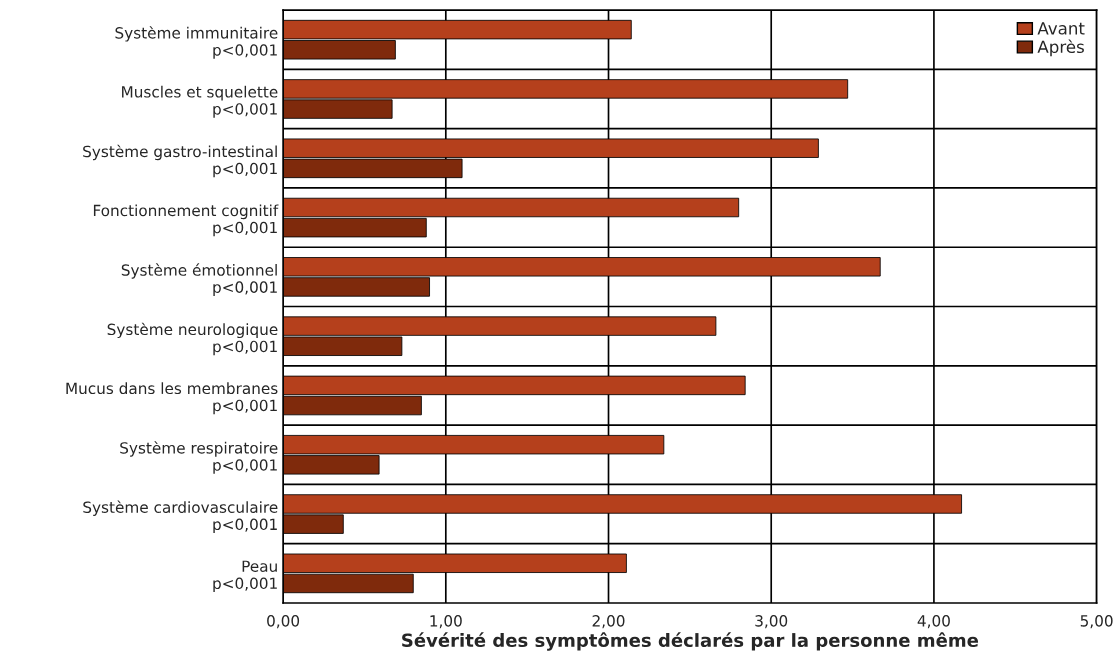 This screenshot has height=670, width=1119. What do you see at coordinates (608, 622) in the screenshot?
I see `x-tick-label: 2,00` at bounding box center [608, 622].